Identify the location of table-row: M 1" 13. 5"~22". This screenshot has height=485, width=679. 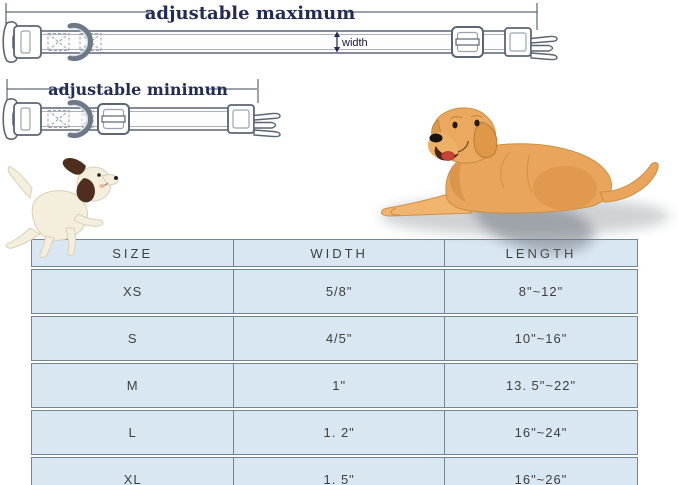
(334, 385).